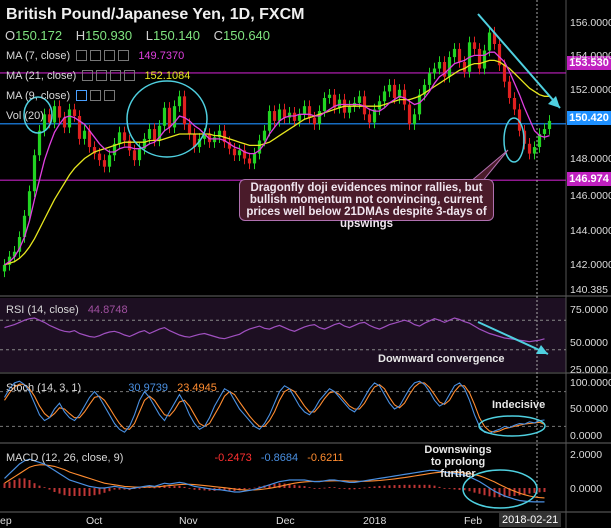 This screenshot has height=528, width=611. What do you see at coordinates (519, 61) in the screenshot?
I see `trend-arrow` at bounding box center [519, 61].